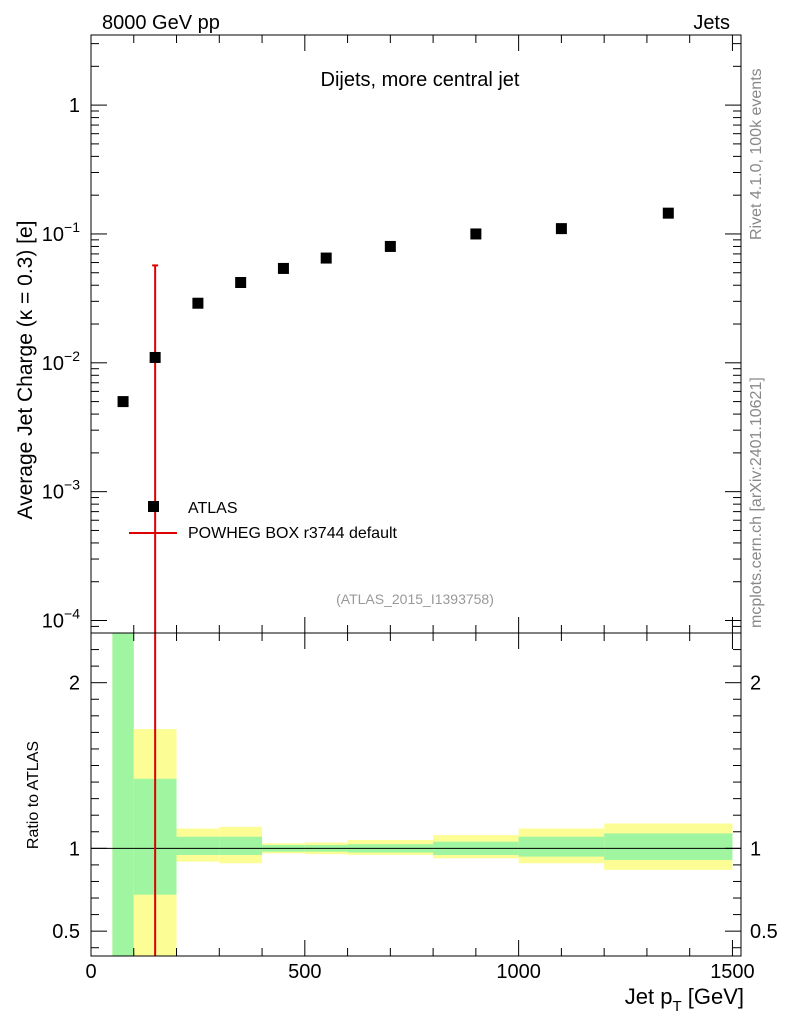 Image resolution: width=786 pixels, height=1024 pixels. Describe the element at coordinates (33, 795) in the screenshot. I see `ratio-y-axis-label: Ratio to ATLAS` at that location.